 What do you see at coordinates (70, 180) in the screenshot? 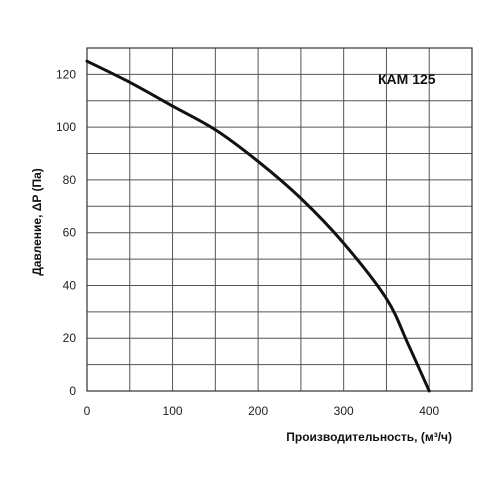
I see `y-tick-label: 80` at bounding box center [70, 180].